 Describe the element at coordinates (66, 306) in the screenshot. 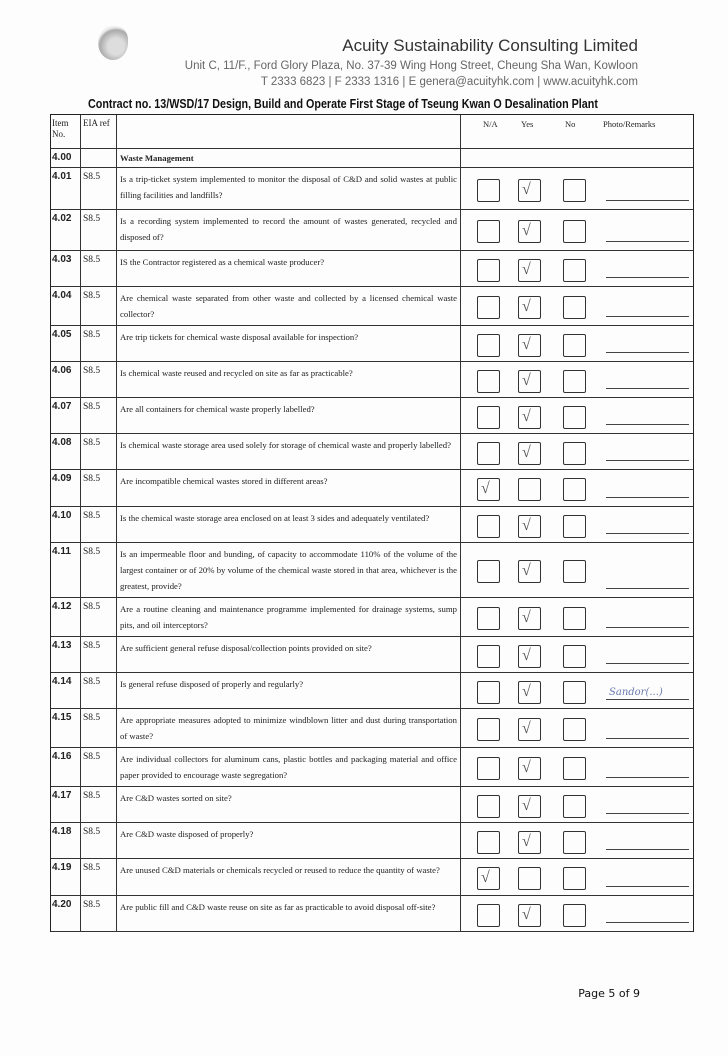

I see `item-number: 4.04` at that location.